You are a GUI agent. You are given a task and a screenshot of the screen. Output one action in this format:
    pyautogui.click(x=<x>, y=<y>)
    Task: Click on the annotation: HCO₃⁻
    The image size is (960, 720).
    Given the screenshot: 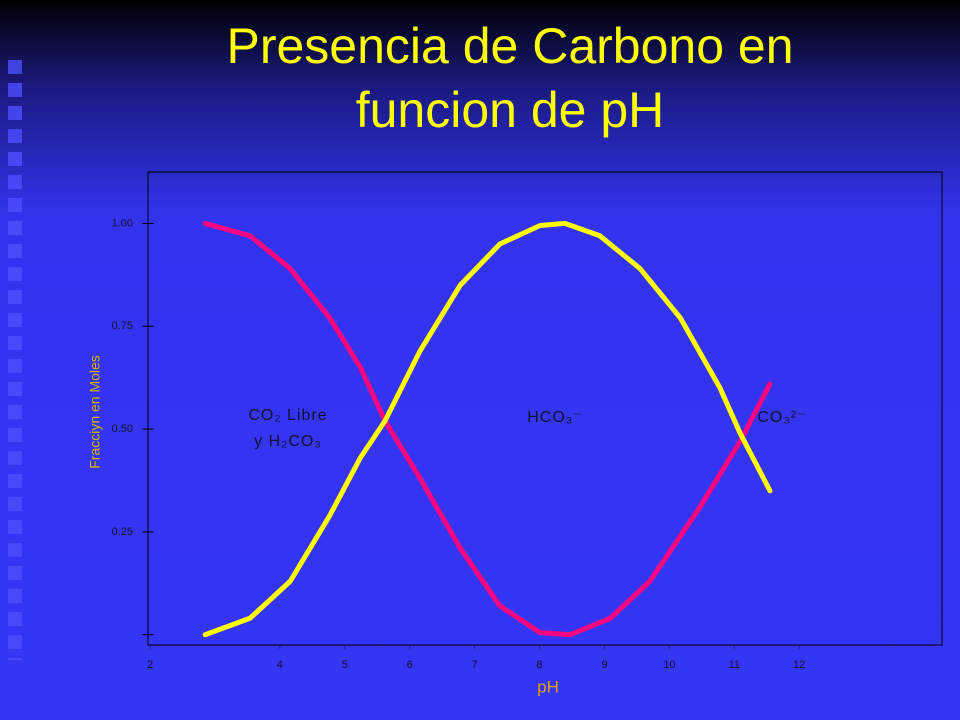 What is the action you would take?
    pyautogui.click(x=555, y=417)
    